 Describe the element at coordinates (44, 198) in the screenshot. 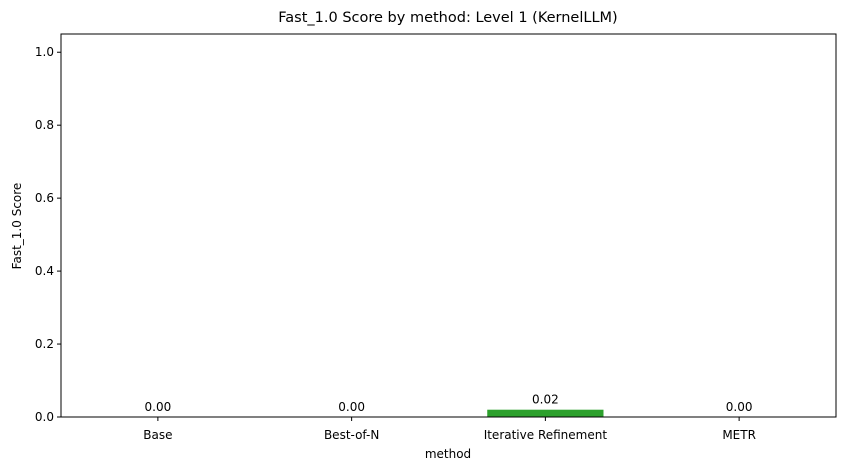

I see `y-tick-label: 0.6` at that location.